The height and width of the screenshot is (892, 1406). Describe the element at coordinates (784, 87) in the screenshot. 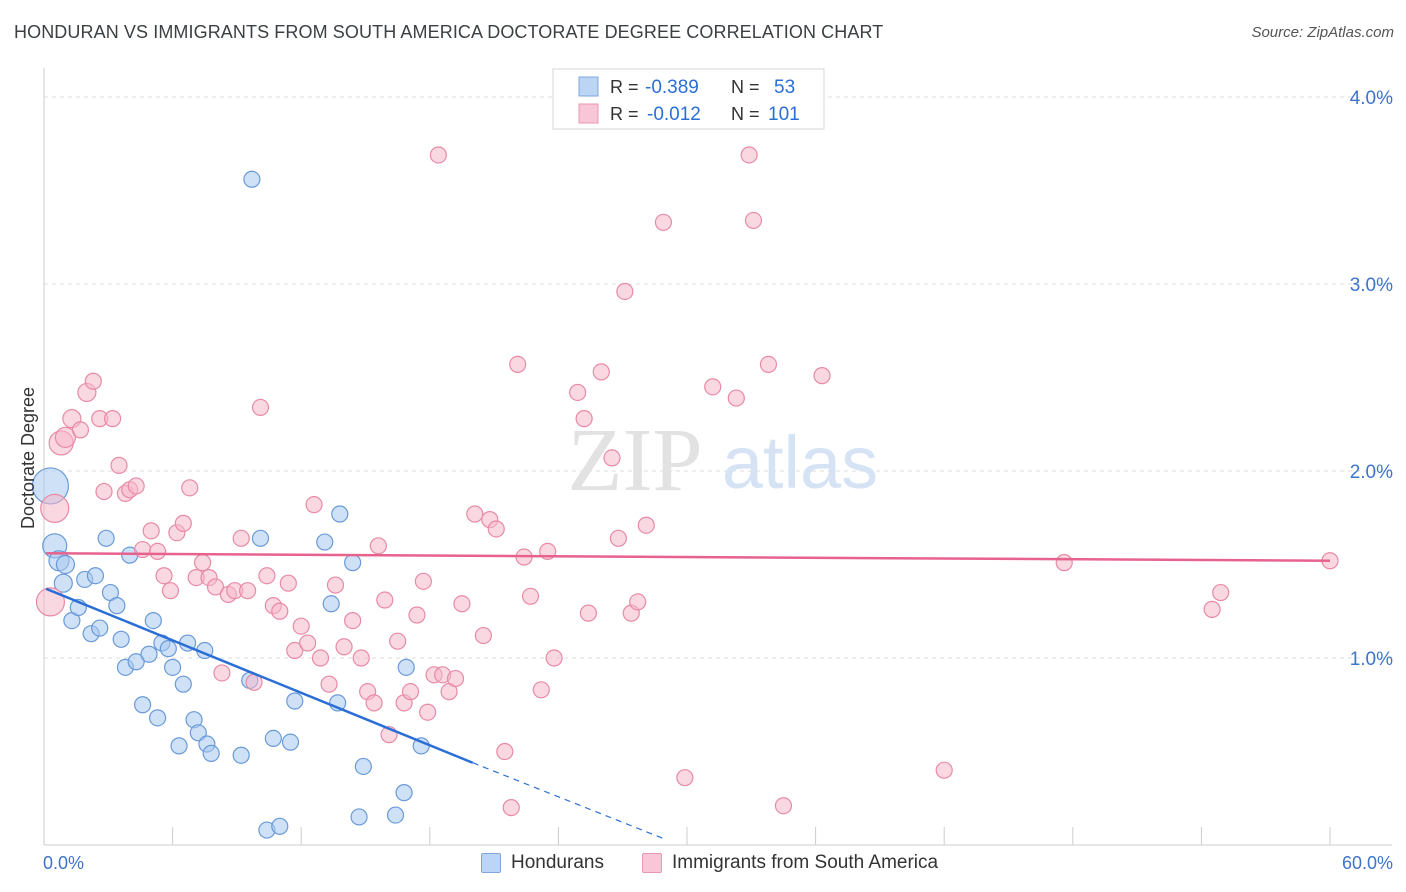

I see `stats-n-value: 53` at that location.